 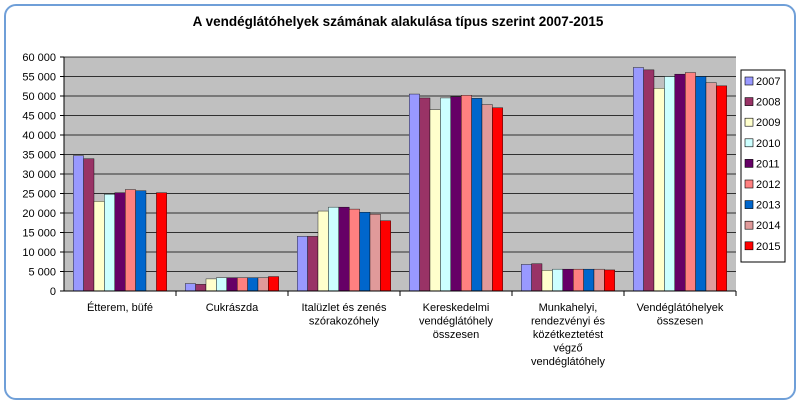 I want to click on legend: 2007 2008 2009 2010 2011 2012 2013 2014 2015, so click(x=763, y=166).